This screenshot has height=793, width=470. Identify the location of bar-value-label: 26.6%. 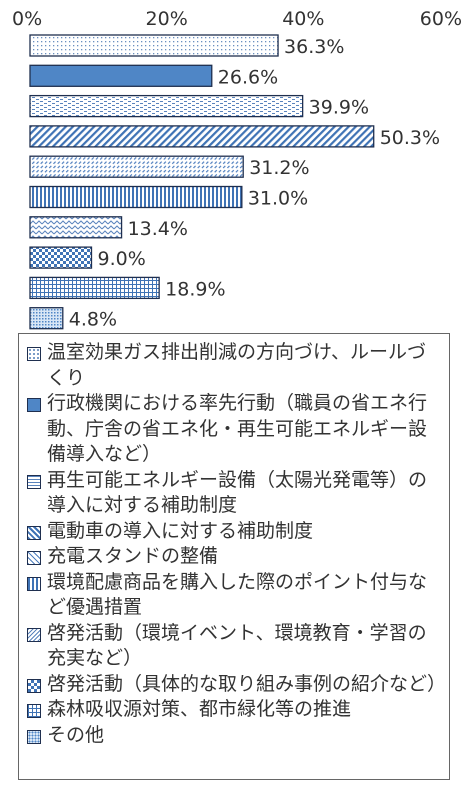
(248, 77).